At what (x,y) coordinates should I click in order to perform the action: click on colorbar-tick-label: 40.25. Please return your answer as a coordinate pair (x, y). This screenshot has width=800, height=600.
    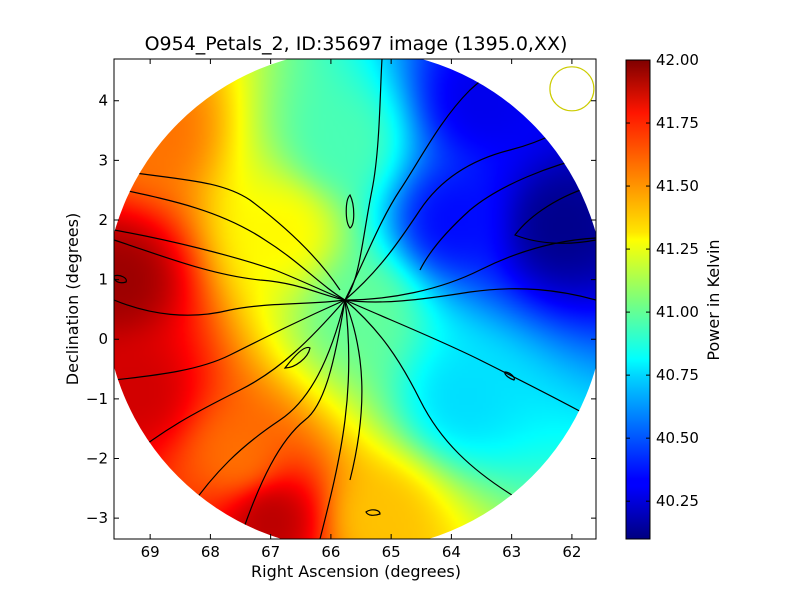
    Looking at the image, I should click on (677, 501).